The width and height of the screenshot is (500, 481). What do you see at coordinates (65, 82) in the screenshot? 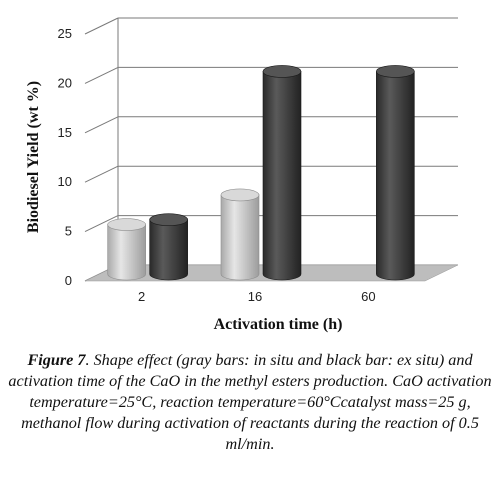
I see `y-tick-label: 20` at bounding box center [65, 82].